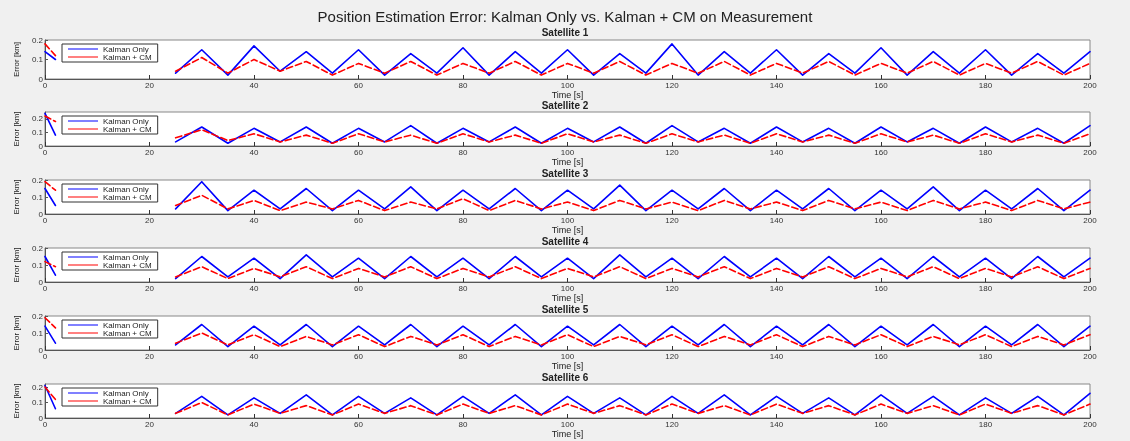 The image size is (1130, 441). Describe the element at coordinates (565, 173) in the screenshot. I see `chart-title: Satellite 3` at that location.